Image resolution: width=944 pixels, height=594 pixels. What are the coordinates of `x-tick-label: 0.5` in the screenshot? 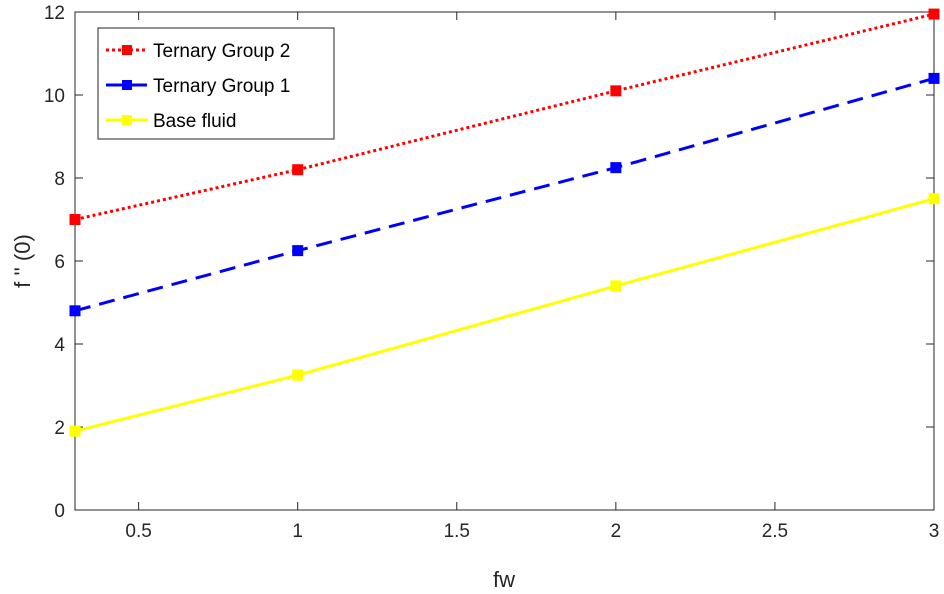 It's located at (138, 531).